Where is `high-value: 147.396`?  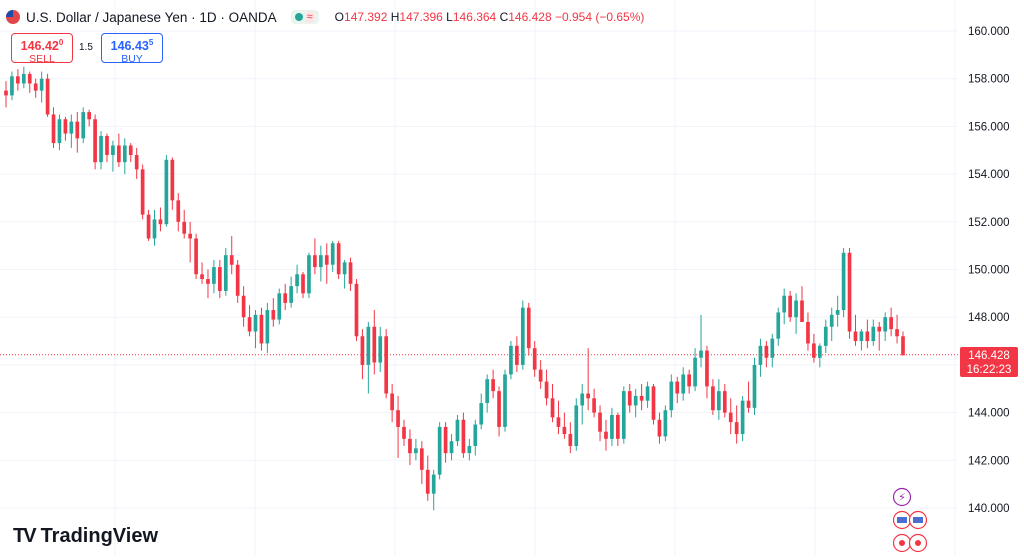
high-value: 147.396 is located at coordinates (421, 17).